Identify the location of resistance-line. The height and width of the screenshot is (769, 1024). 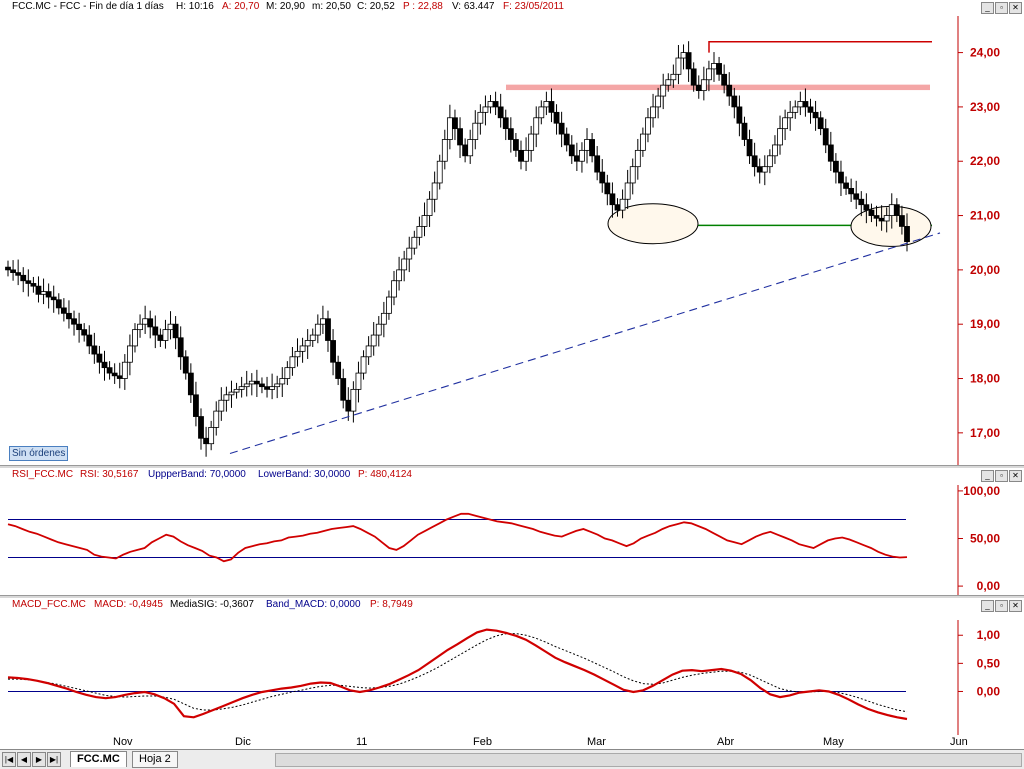
(820, 46).